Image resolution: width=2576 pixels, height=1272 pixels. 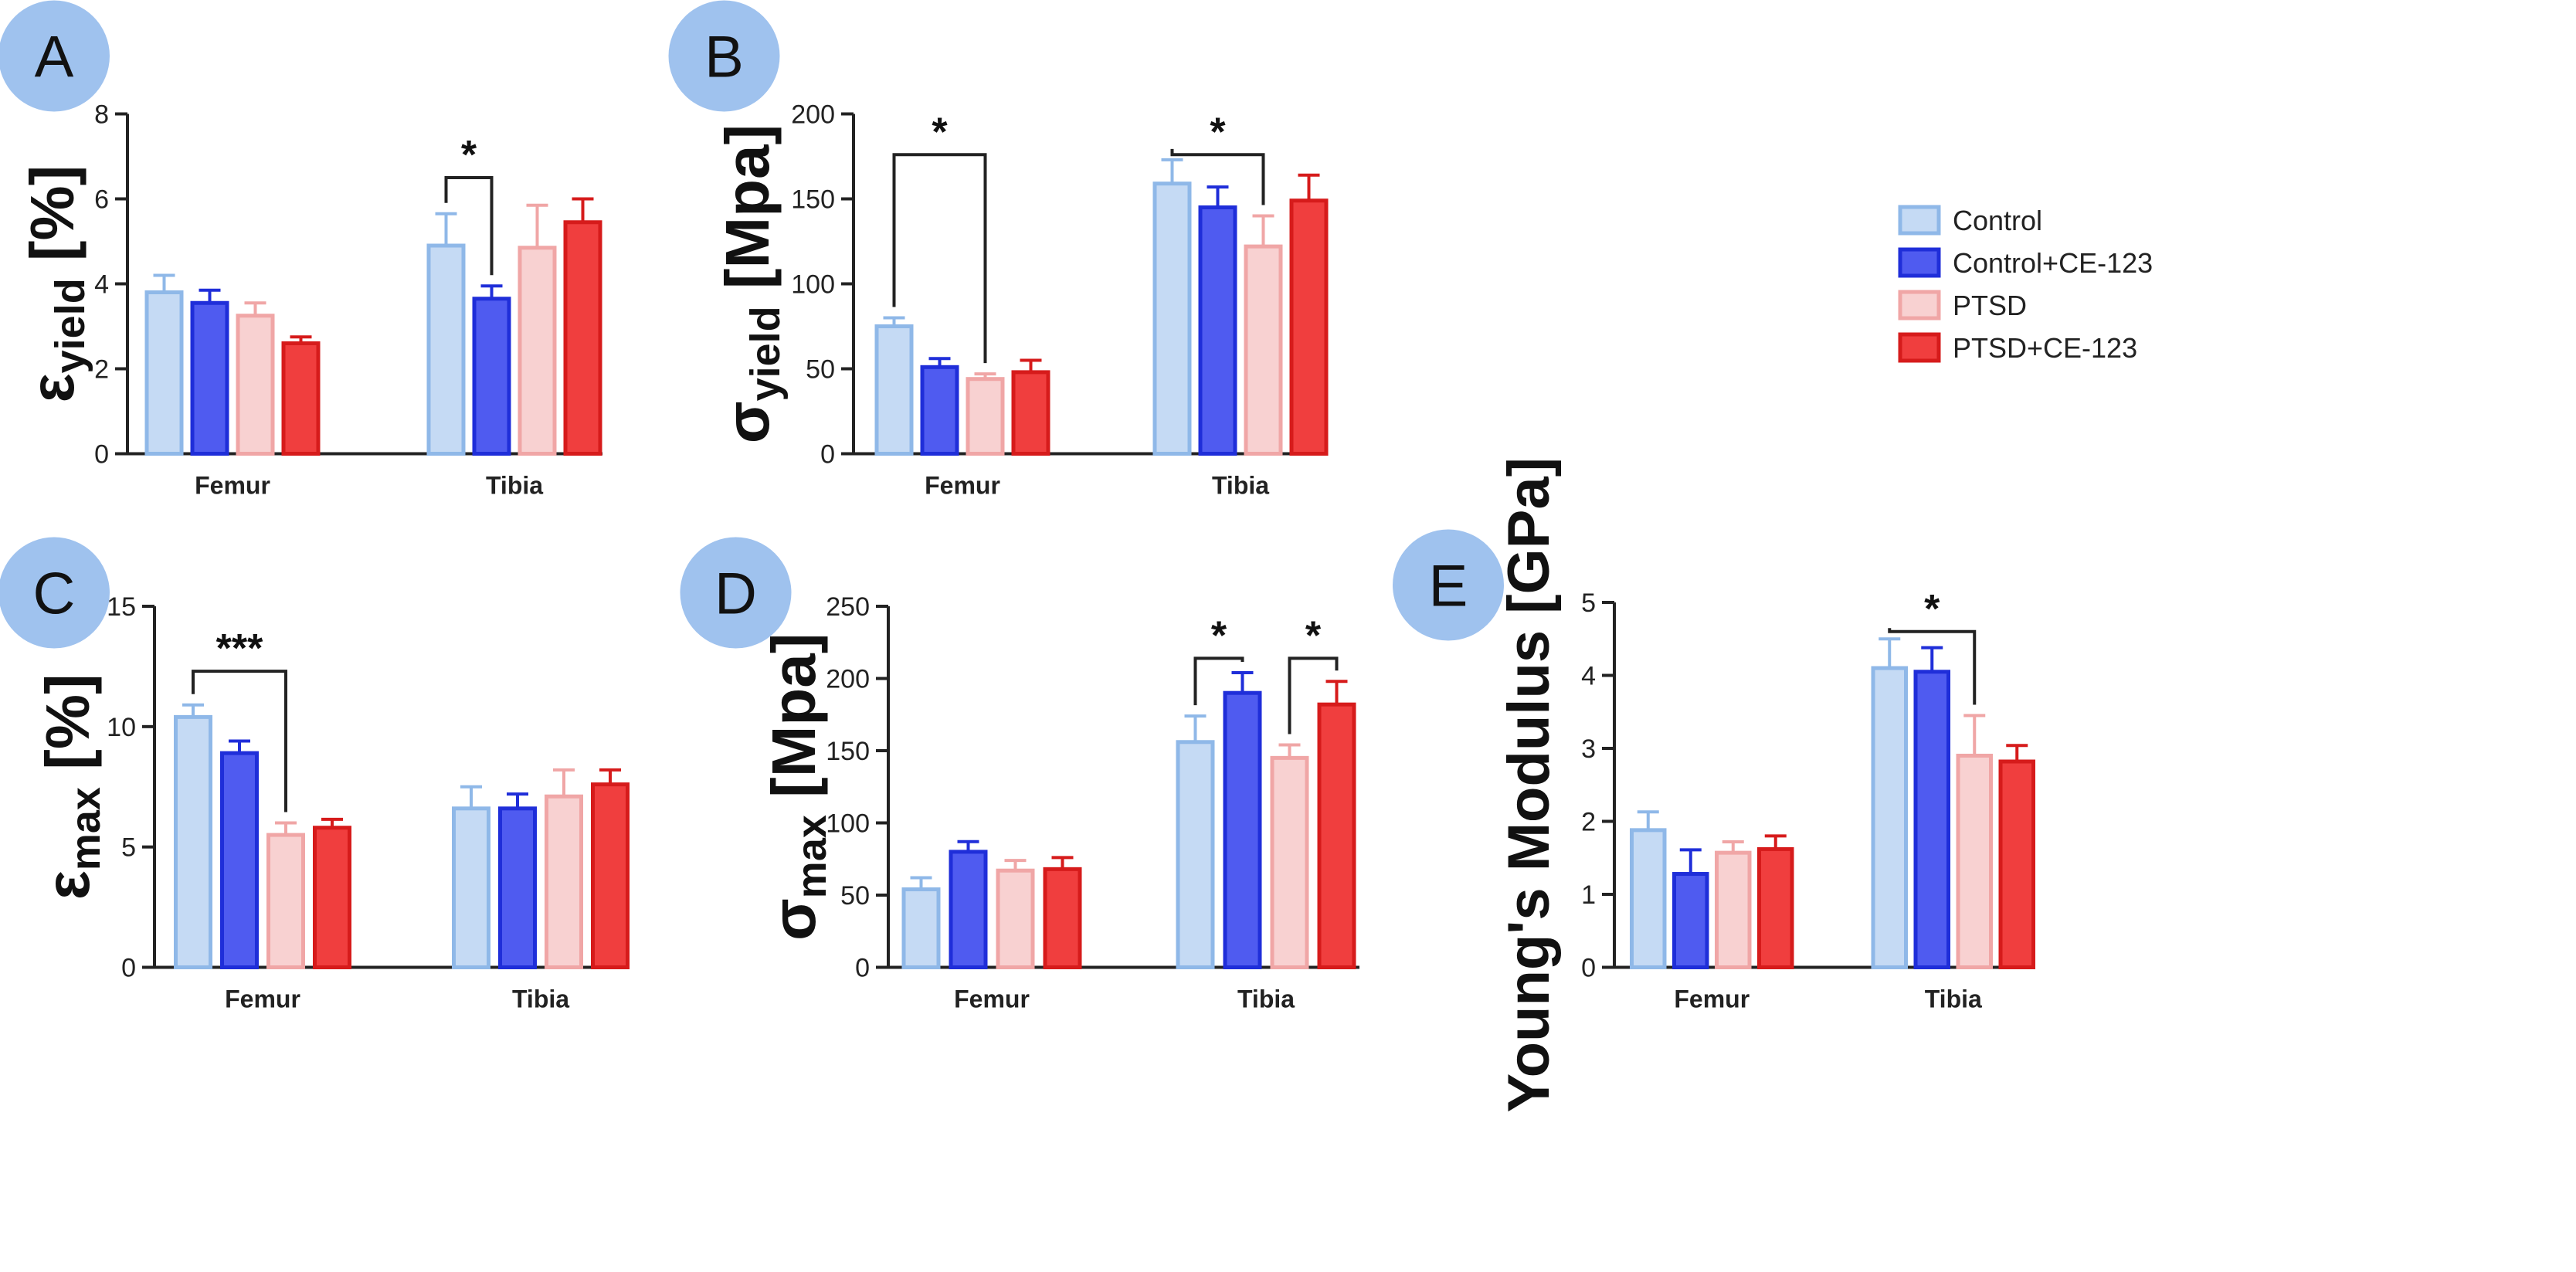 I want to click on y-axis-label-base: Young's Modulus [GPa], so click(x=1529, y=784).